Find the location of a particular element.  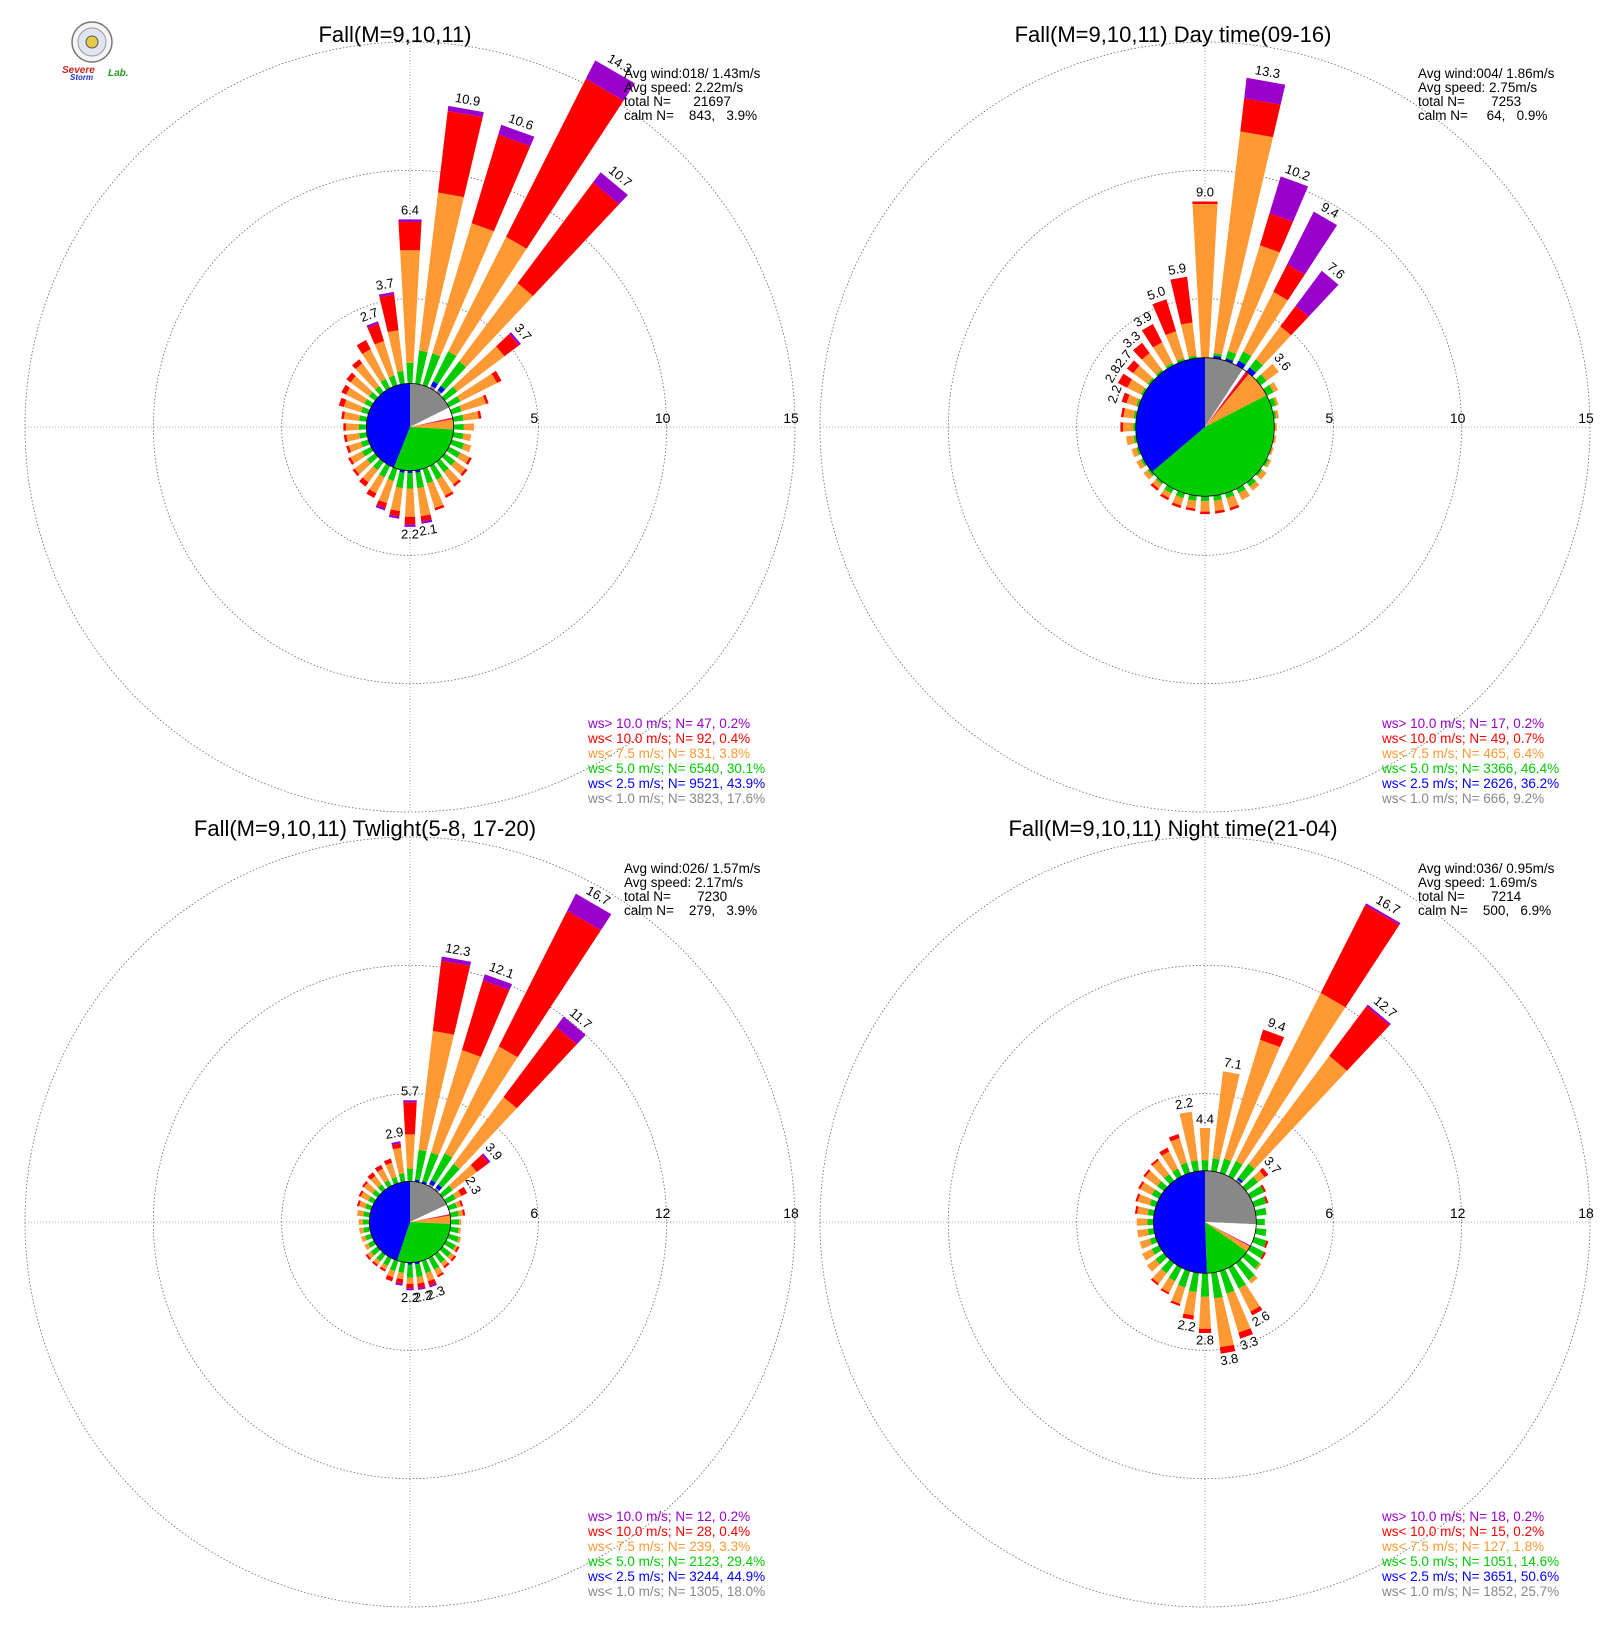

calm-n: calm N= 500, 6.9% is located at coordinates (1484, 910).